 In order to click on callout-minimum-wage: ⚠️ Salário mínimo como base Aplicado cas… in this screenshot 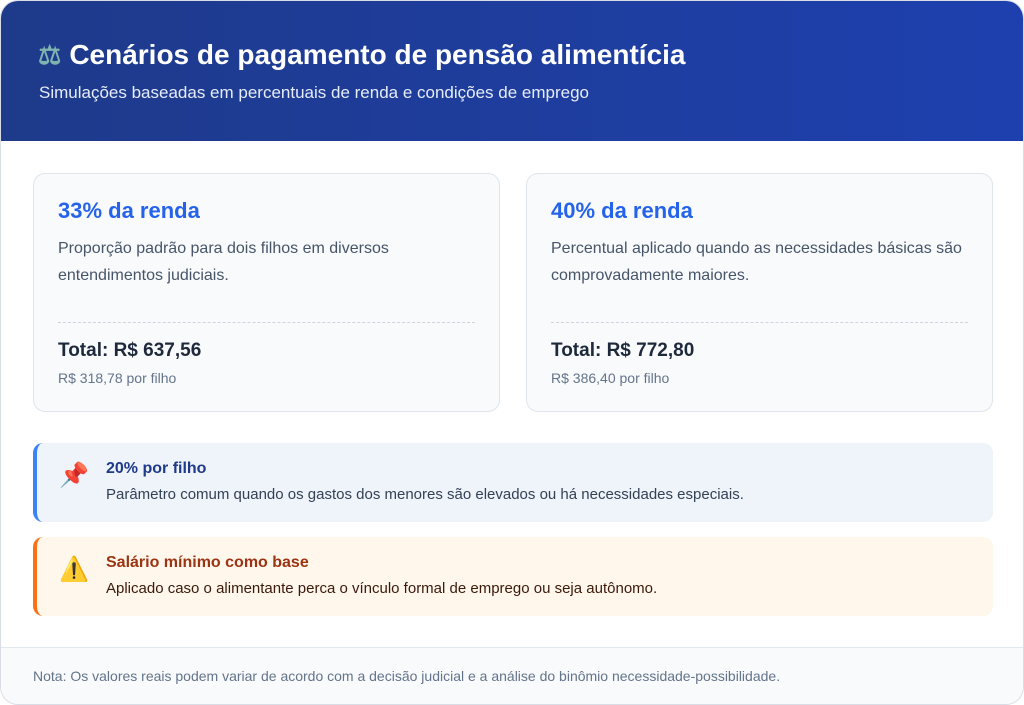, I will do `click(513, 576)`.